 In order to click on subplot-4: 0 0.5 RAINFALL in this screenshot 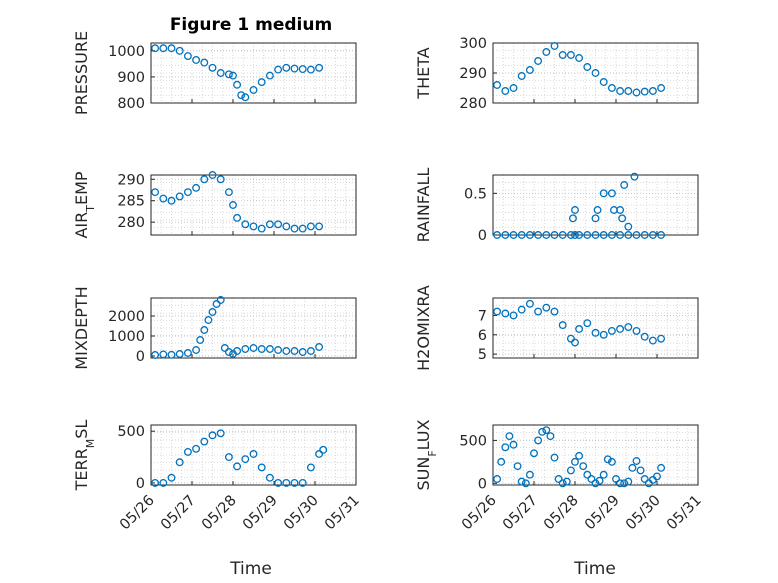, I will do `click(556, 206)`.